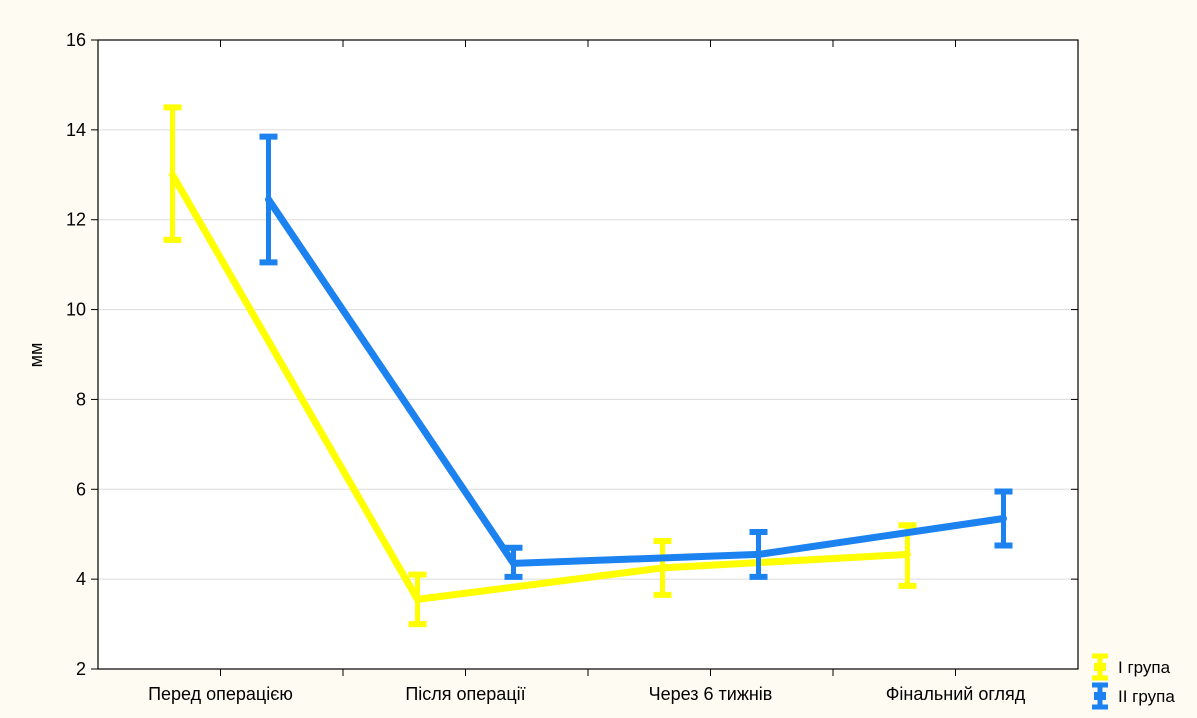 Image resolution: width=1197 pixels, height=718 pixels. I want to click on x-tick-label: Перед операцією, so click(220, 694).